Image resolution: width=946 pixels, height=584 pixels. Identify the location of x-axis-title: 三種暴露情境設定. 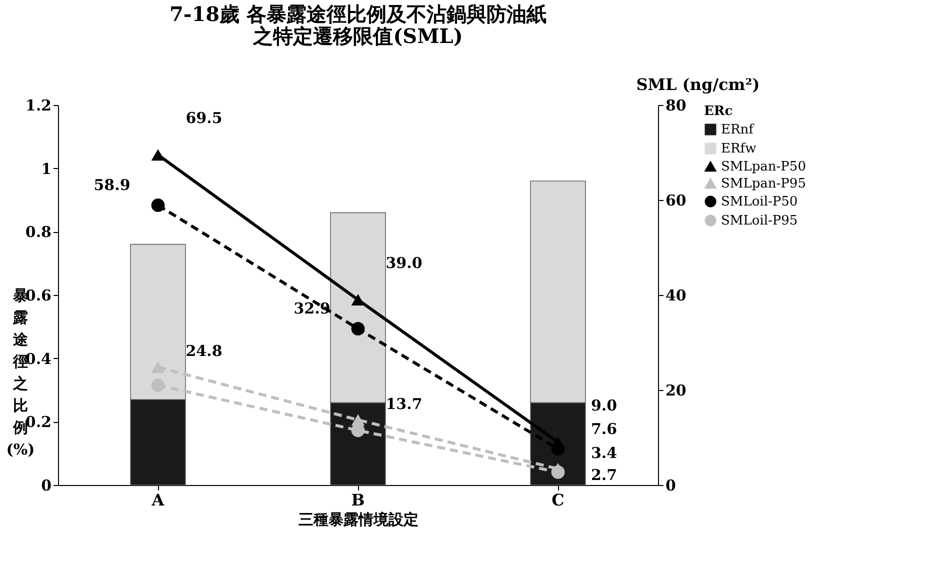
(358, 519).